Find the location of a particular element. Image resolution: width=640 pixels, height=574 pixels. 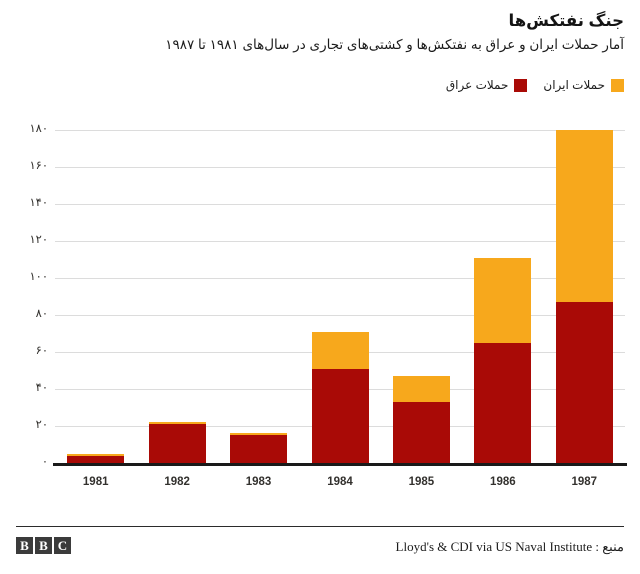

source-text: Lloyd's & CDI via US Naval Institute is located at coordinates (494, 546).